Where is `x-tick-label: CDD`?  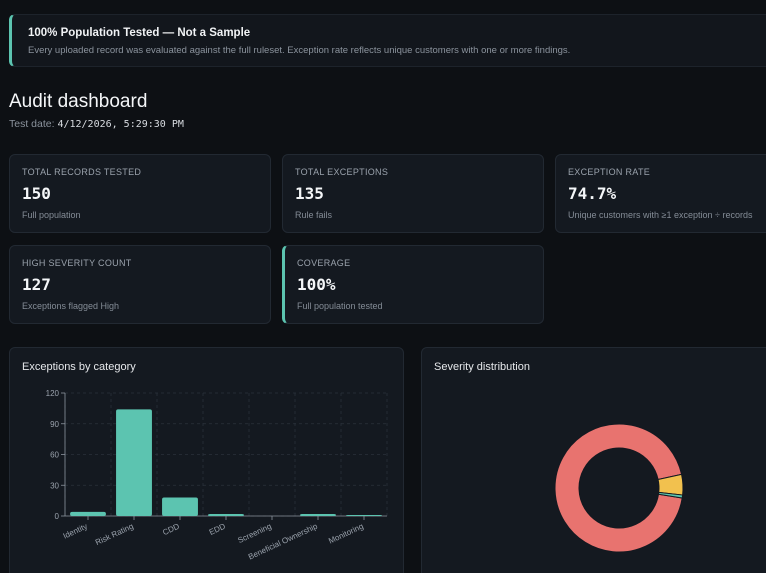 x-tick-label: CDD is located at coordinates (171, 530).